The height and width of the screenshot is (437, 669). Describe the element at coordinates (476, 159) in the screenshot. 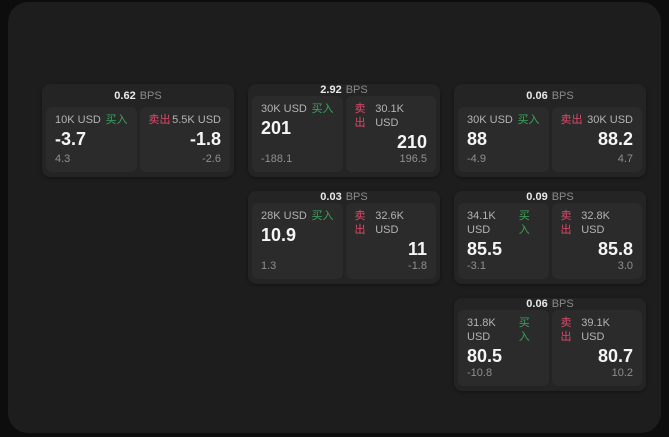

I see `buy-delta: -4.9` at that location.